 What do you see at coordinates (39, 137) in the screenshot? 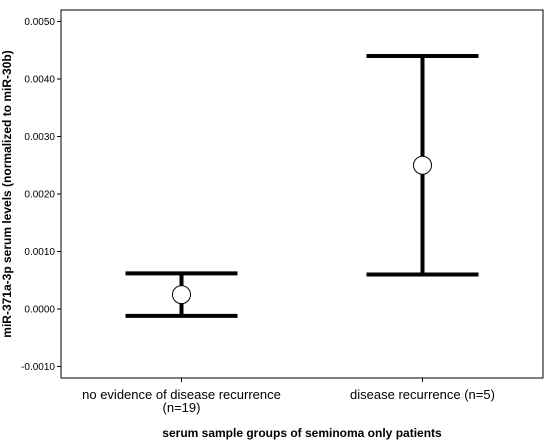
I see `y-tick-label: 0.0030` at bounding box center [39, 137].